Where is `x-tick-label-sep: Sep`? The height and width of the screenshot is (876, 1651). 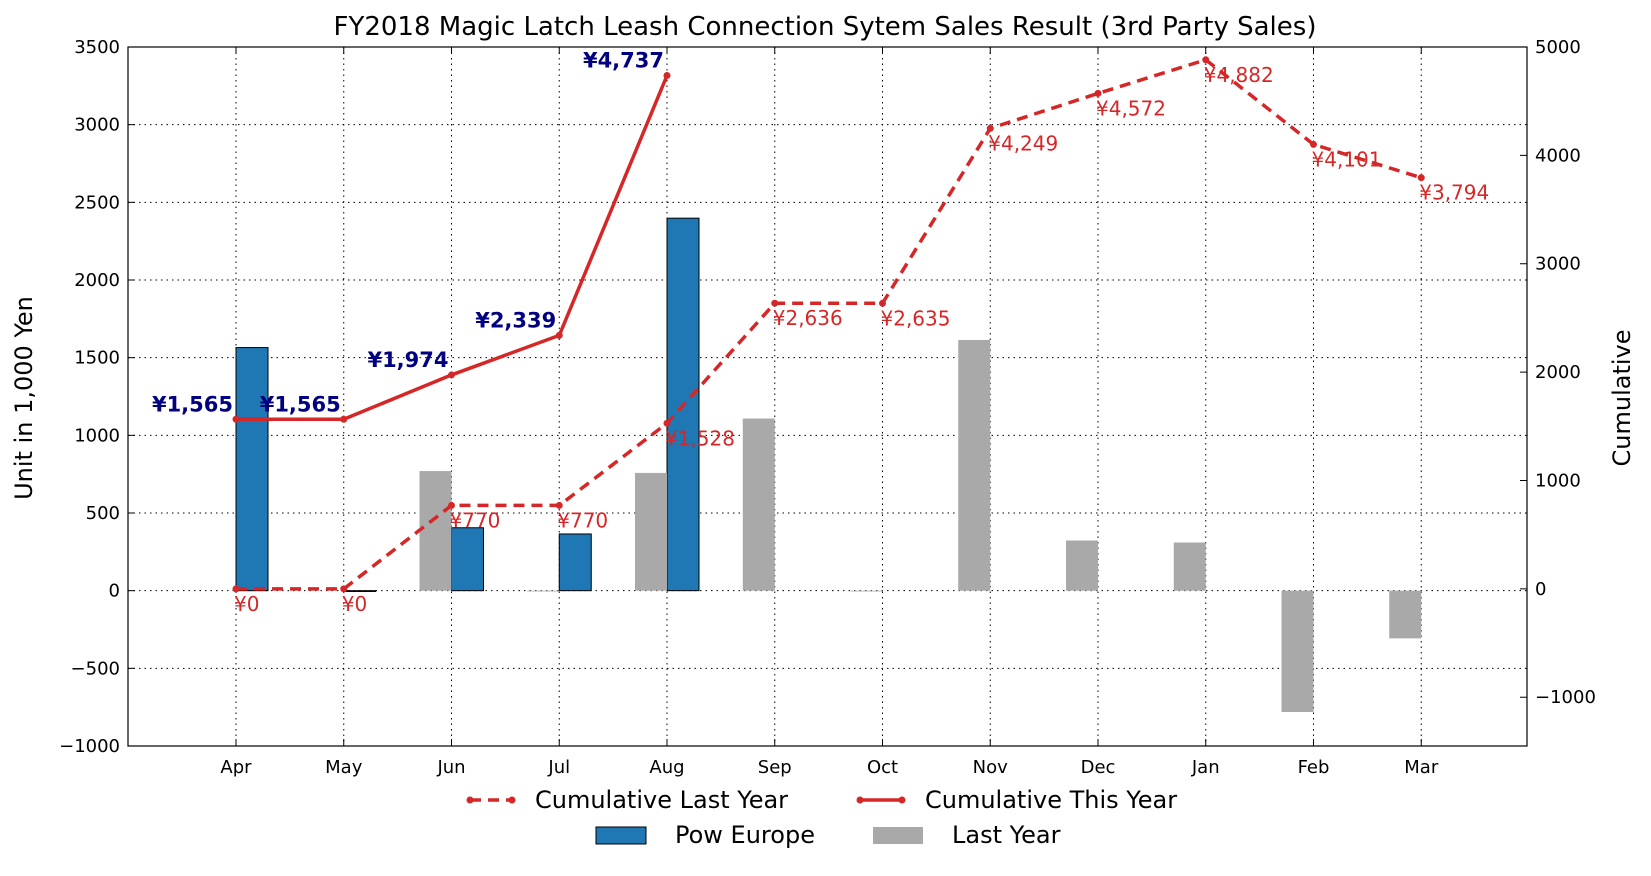 x-tick-label-sep: Sep is located at coordinates (775, 767).